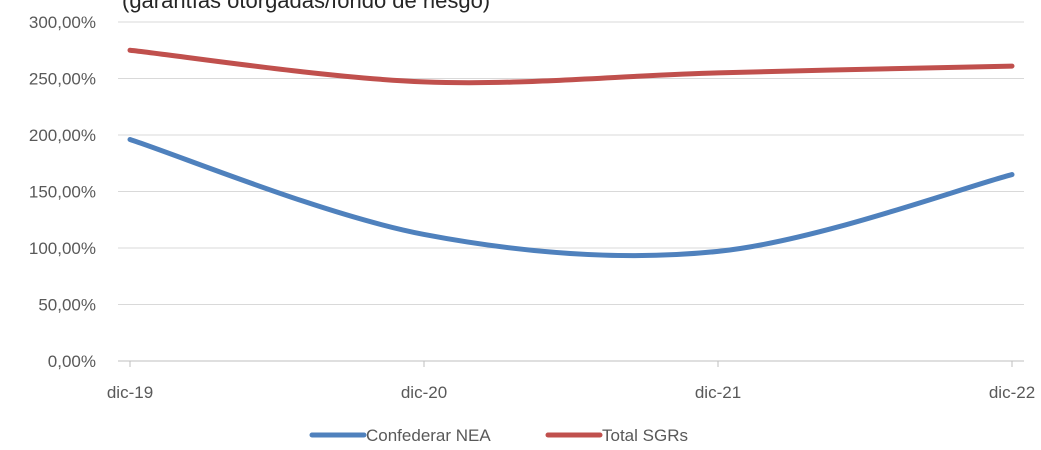 The image size is (1041, 450). I want to click on chart-title-fragment: (garantías otorgadas/fondo de riesgo), so click(306, 6).